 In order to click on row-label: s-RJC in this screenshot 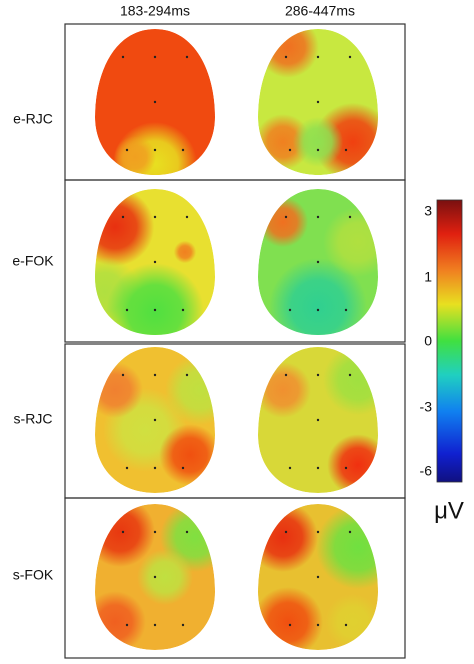, I will do `click(33, 419)`.